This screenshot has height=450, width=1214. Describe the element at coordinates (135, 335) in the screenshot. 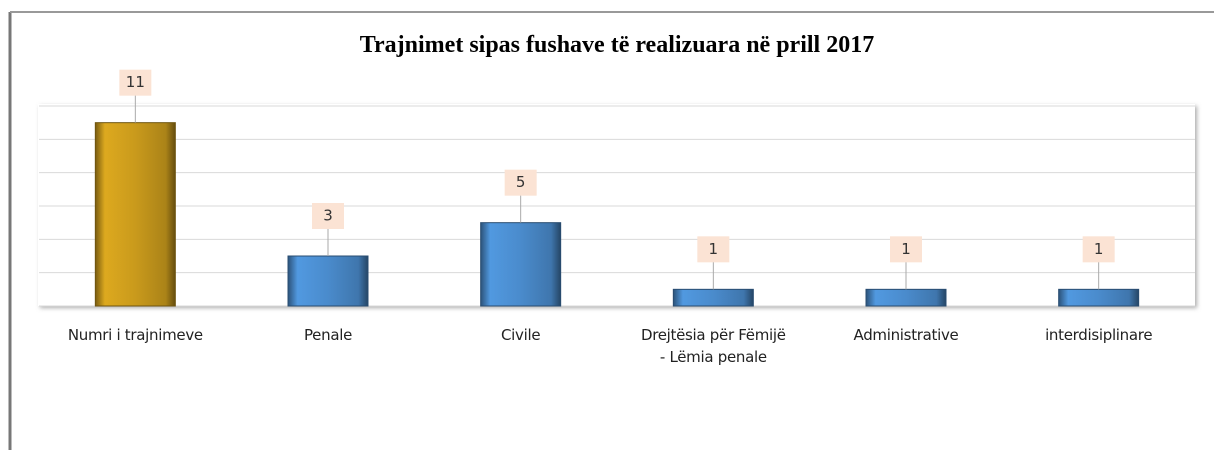

I see `x-tick-label: Numri i trajnimeve` at that location.